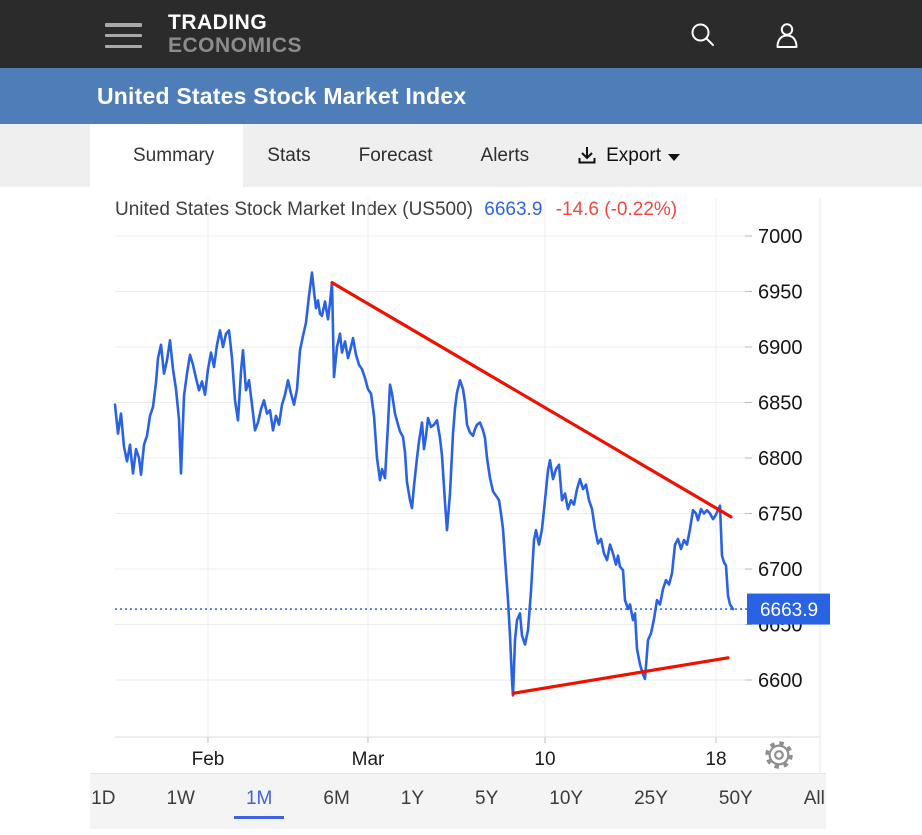 Image resolution: width=922 pixels, height=835 pixels. I want to click on y-axis-label: 6600, so click(780, 681).